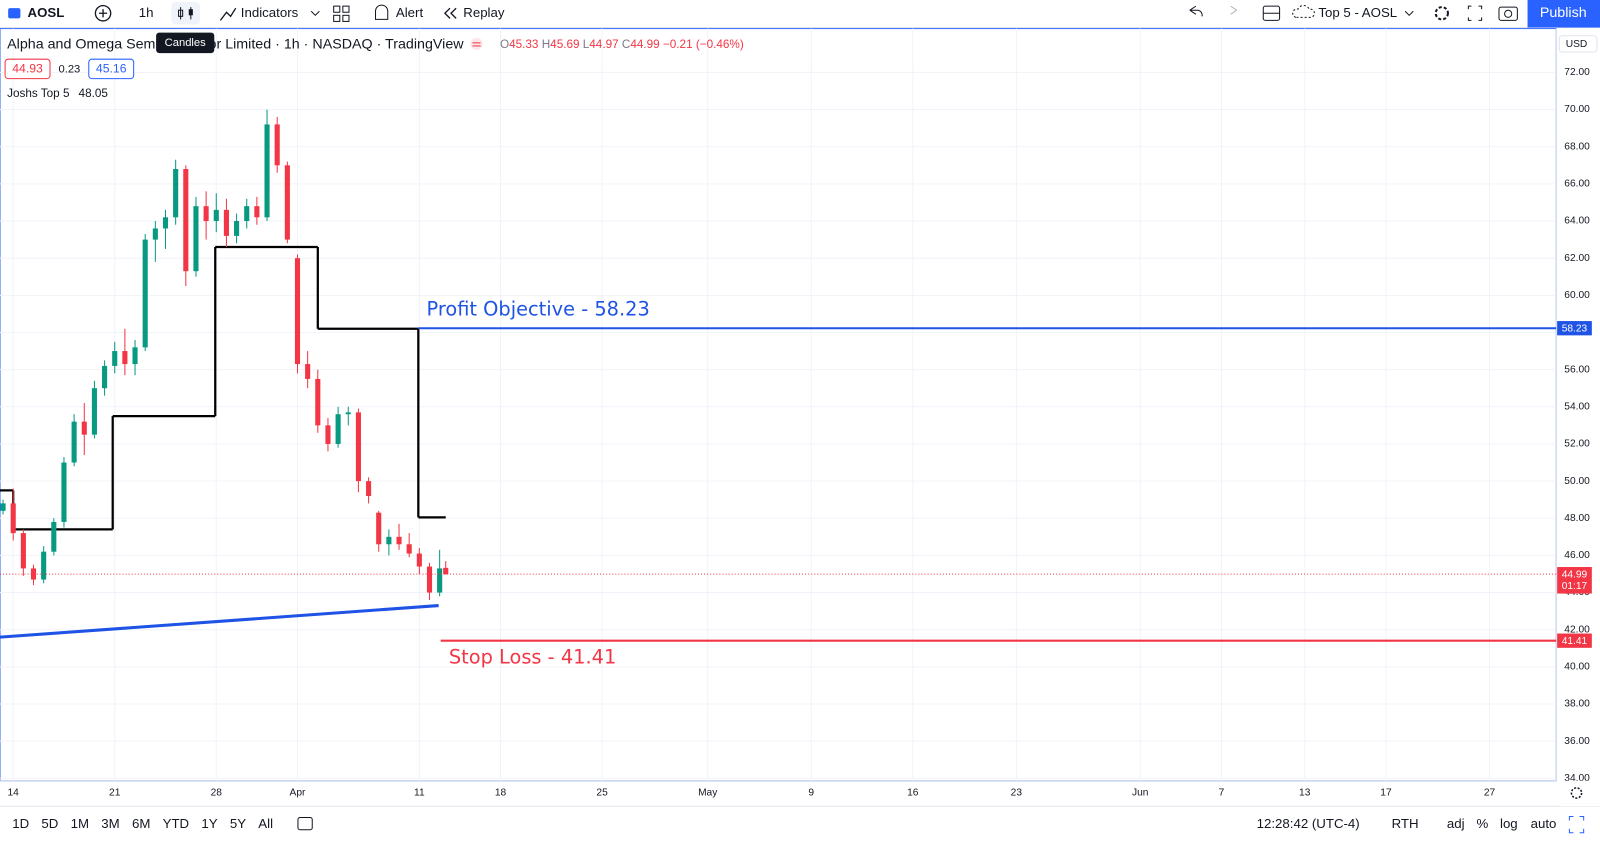 Image resolution: width=1600 pixels, height=843 pixels. What do you see at coordinates (176, 823) in the screenshot?
I see `range-button: YTD` at bounding box center [176, 823].